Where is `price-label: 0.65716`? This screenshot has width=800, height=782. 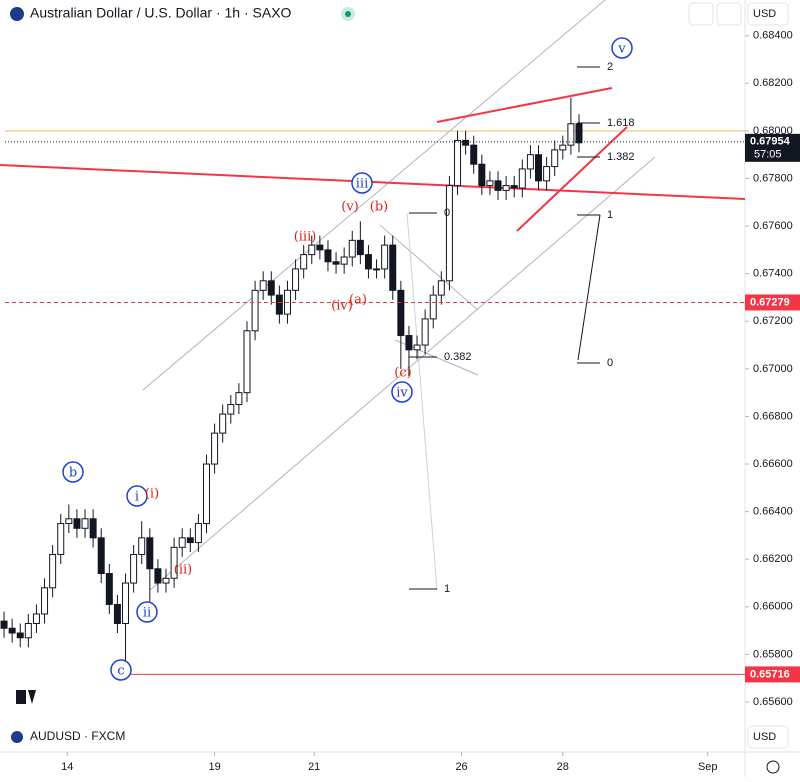 price-label: 0.65716 is located at coordinates (770, 674).